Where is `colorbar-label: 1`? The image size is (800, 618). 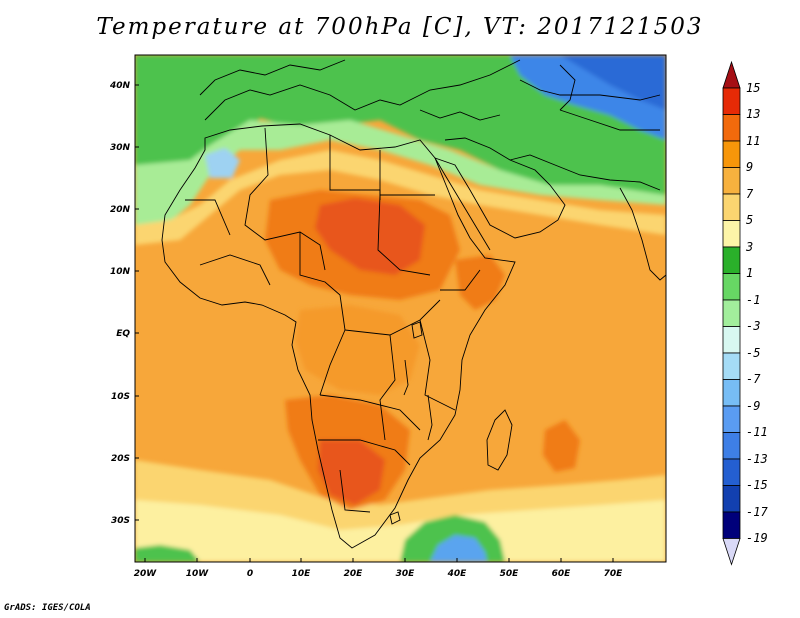 colorbar-label: 1 is located at coordinates (749, 273).